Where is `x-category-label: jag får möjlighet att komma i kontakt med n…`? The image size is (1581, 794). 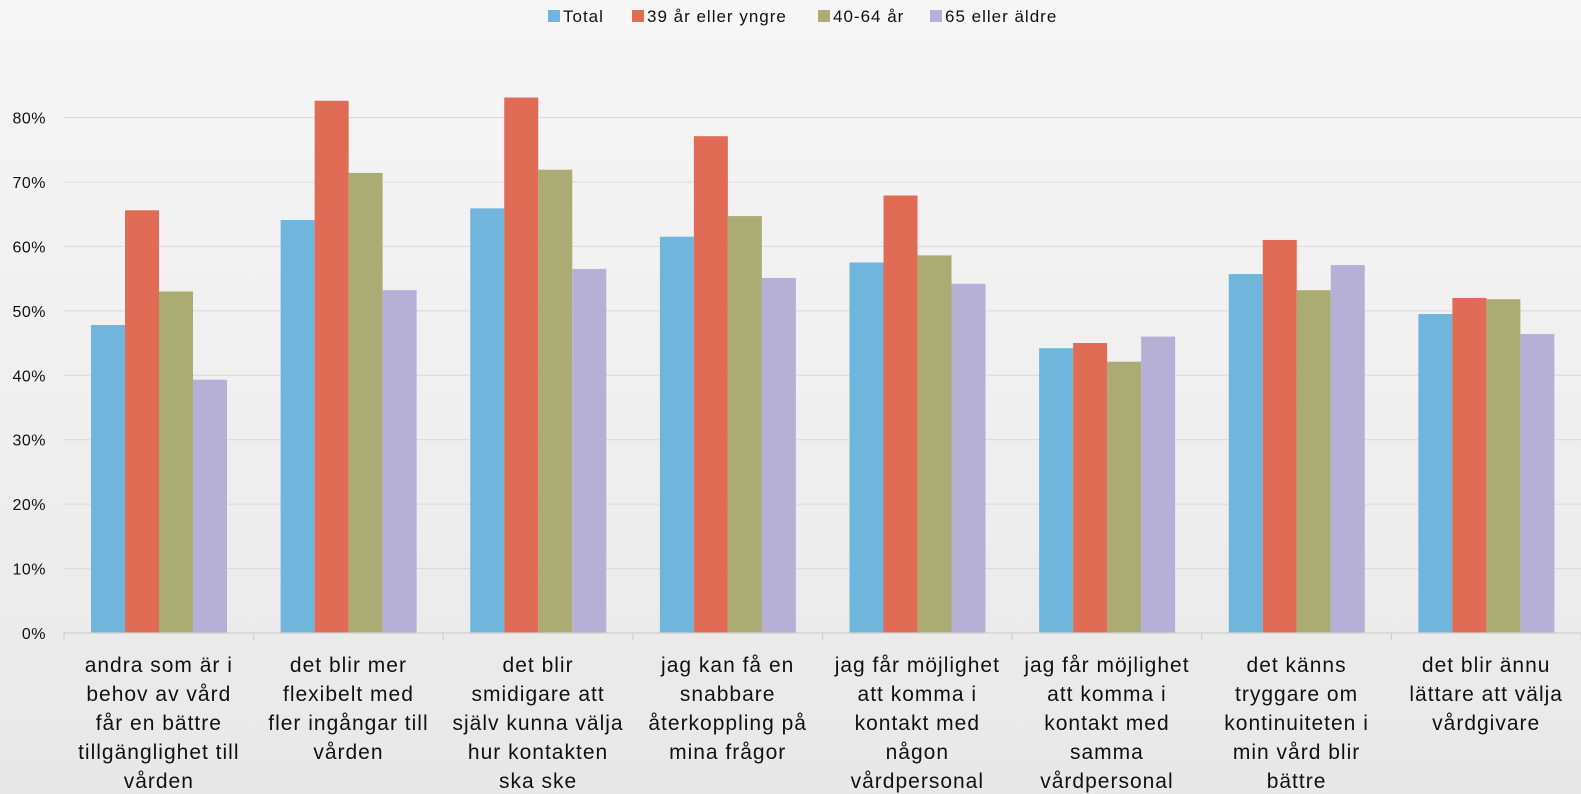
x-category-label: jag får möjlighet att komma i kontakt med n… is located at coordinates (917, 723).